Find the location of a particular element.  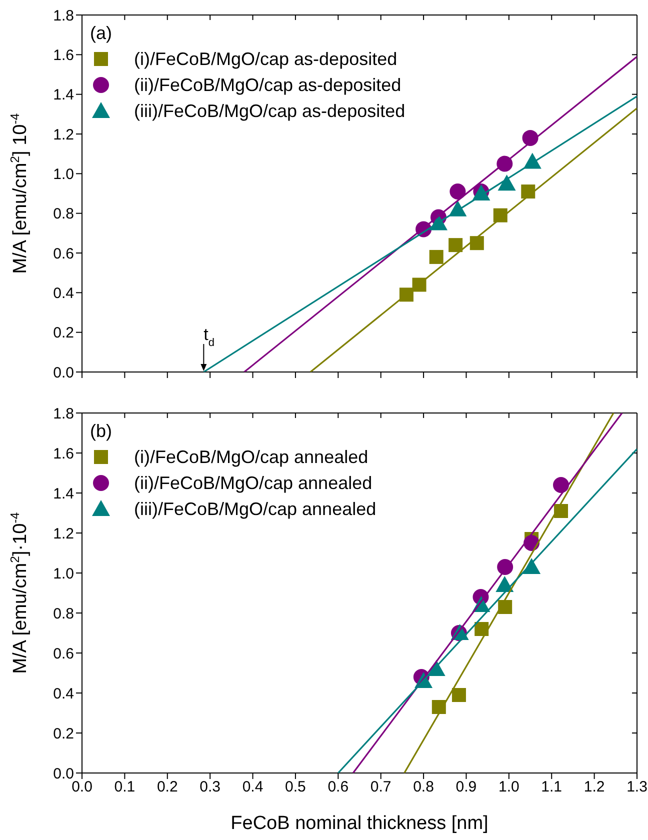

x-tick-label: 0.6 is located at coordinates (338, 787).